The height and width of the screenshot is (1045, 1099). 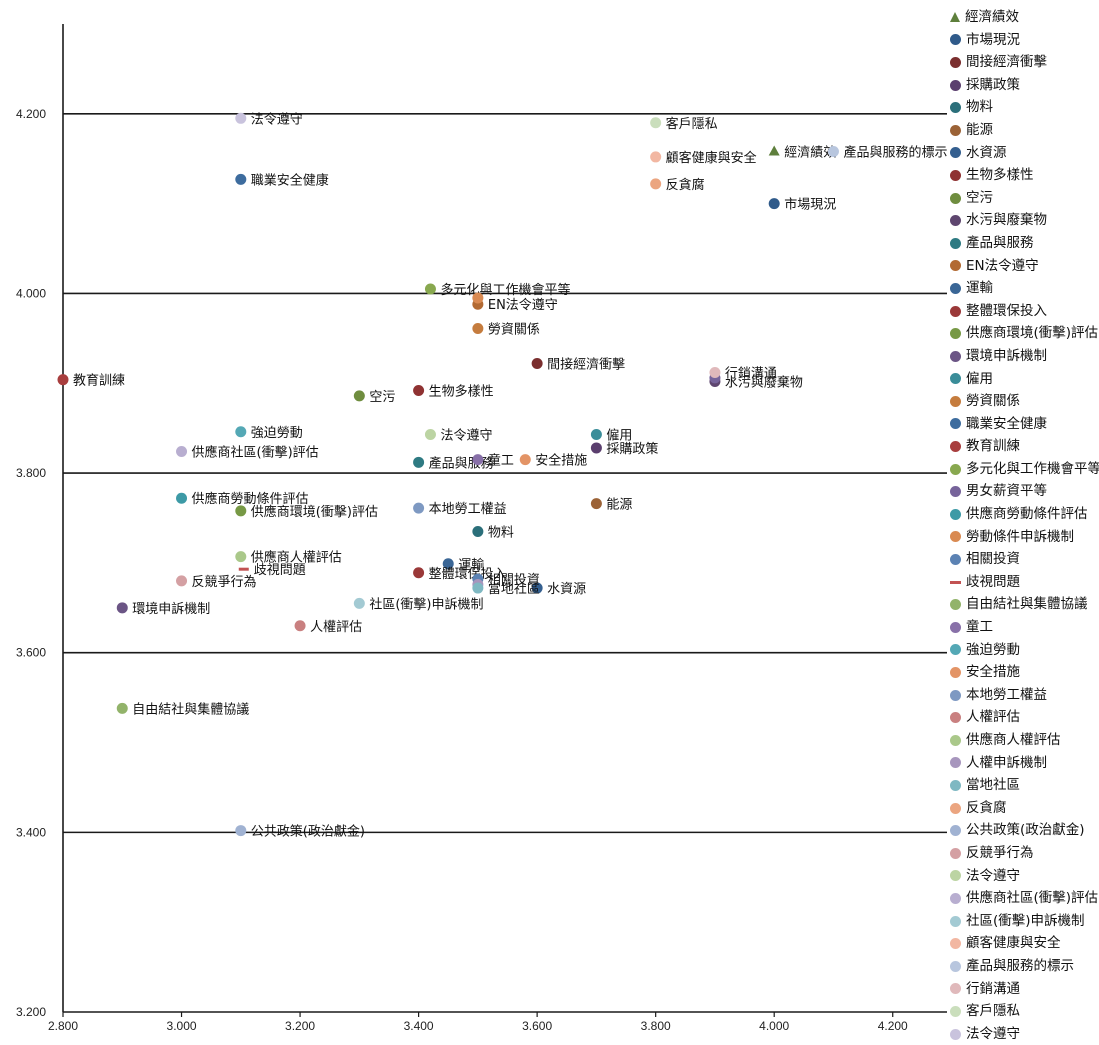 I want to click on legend-label: 當地社區, so click(x=993, y=785).